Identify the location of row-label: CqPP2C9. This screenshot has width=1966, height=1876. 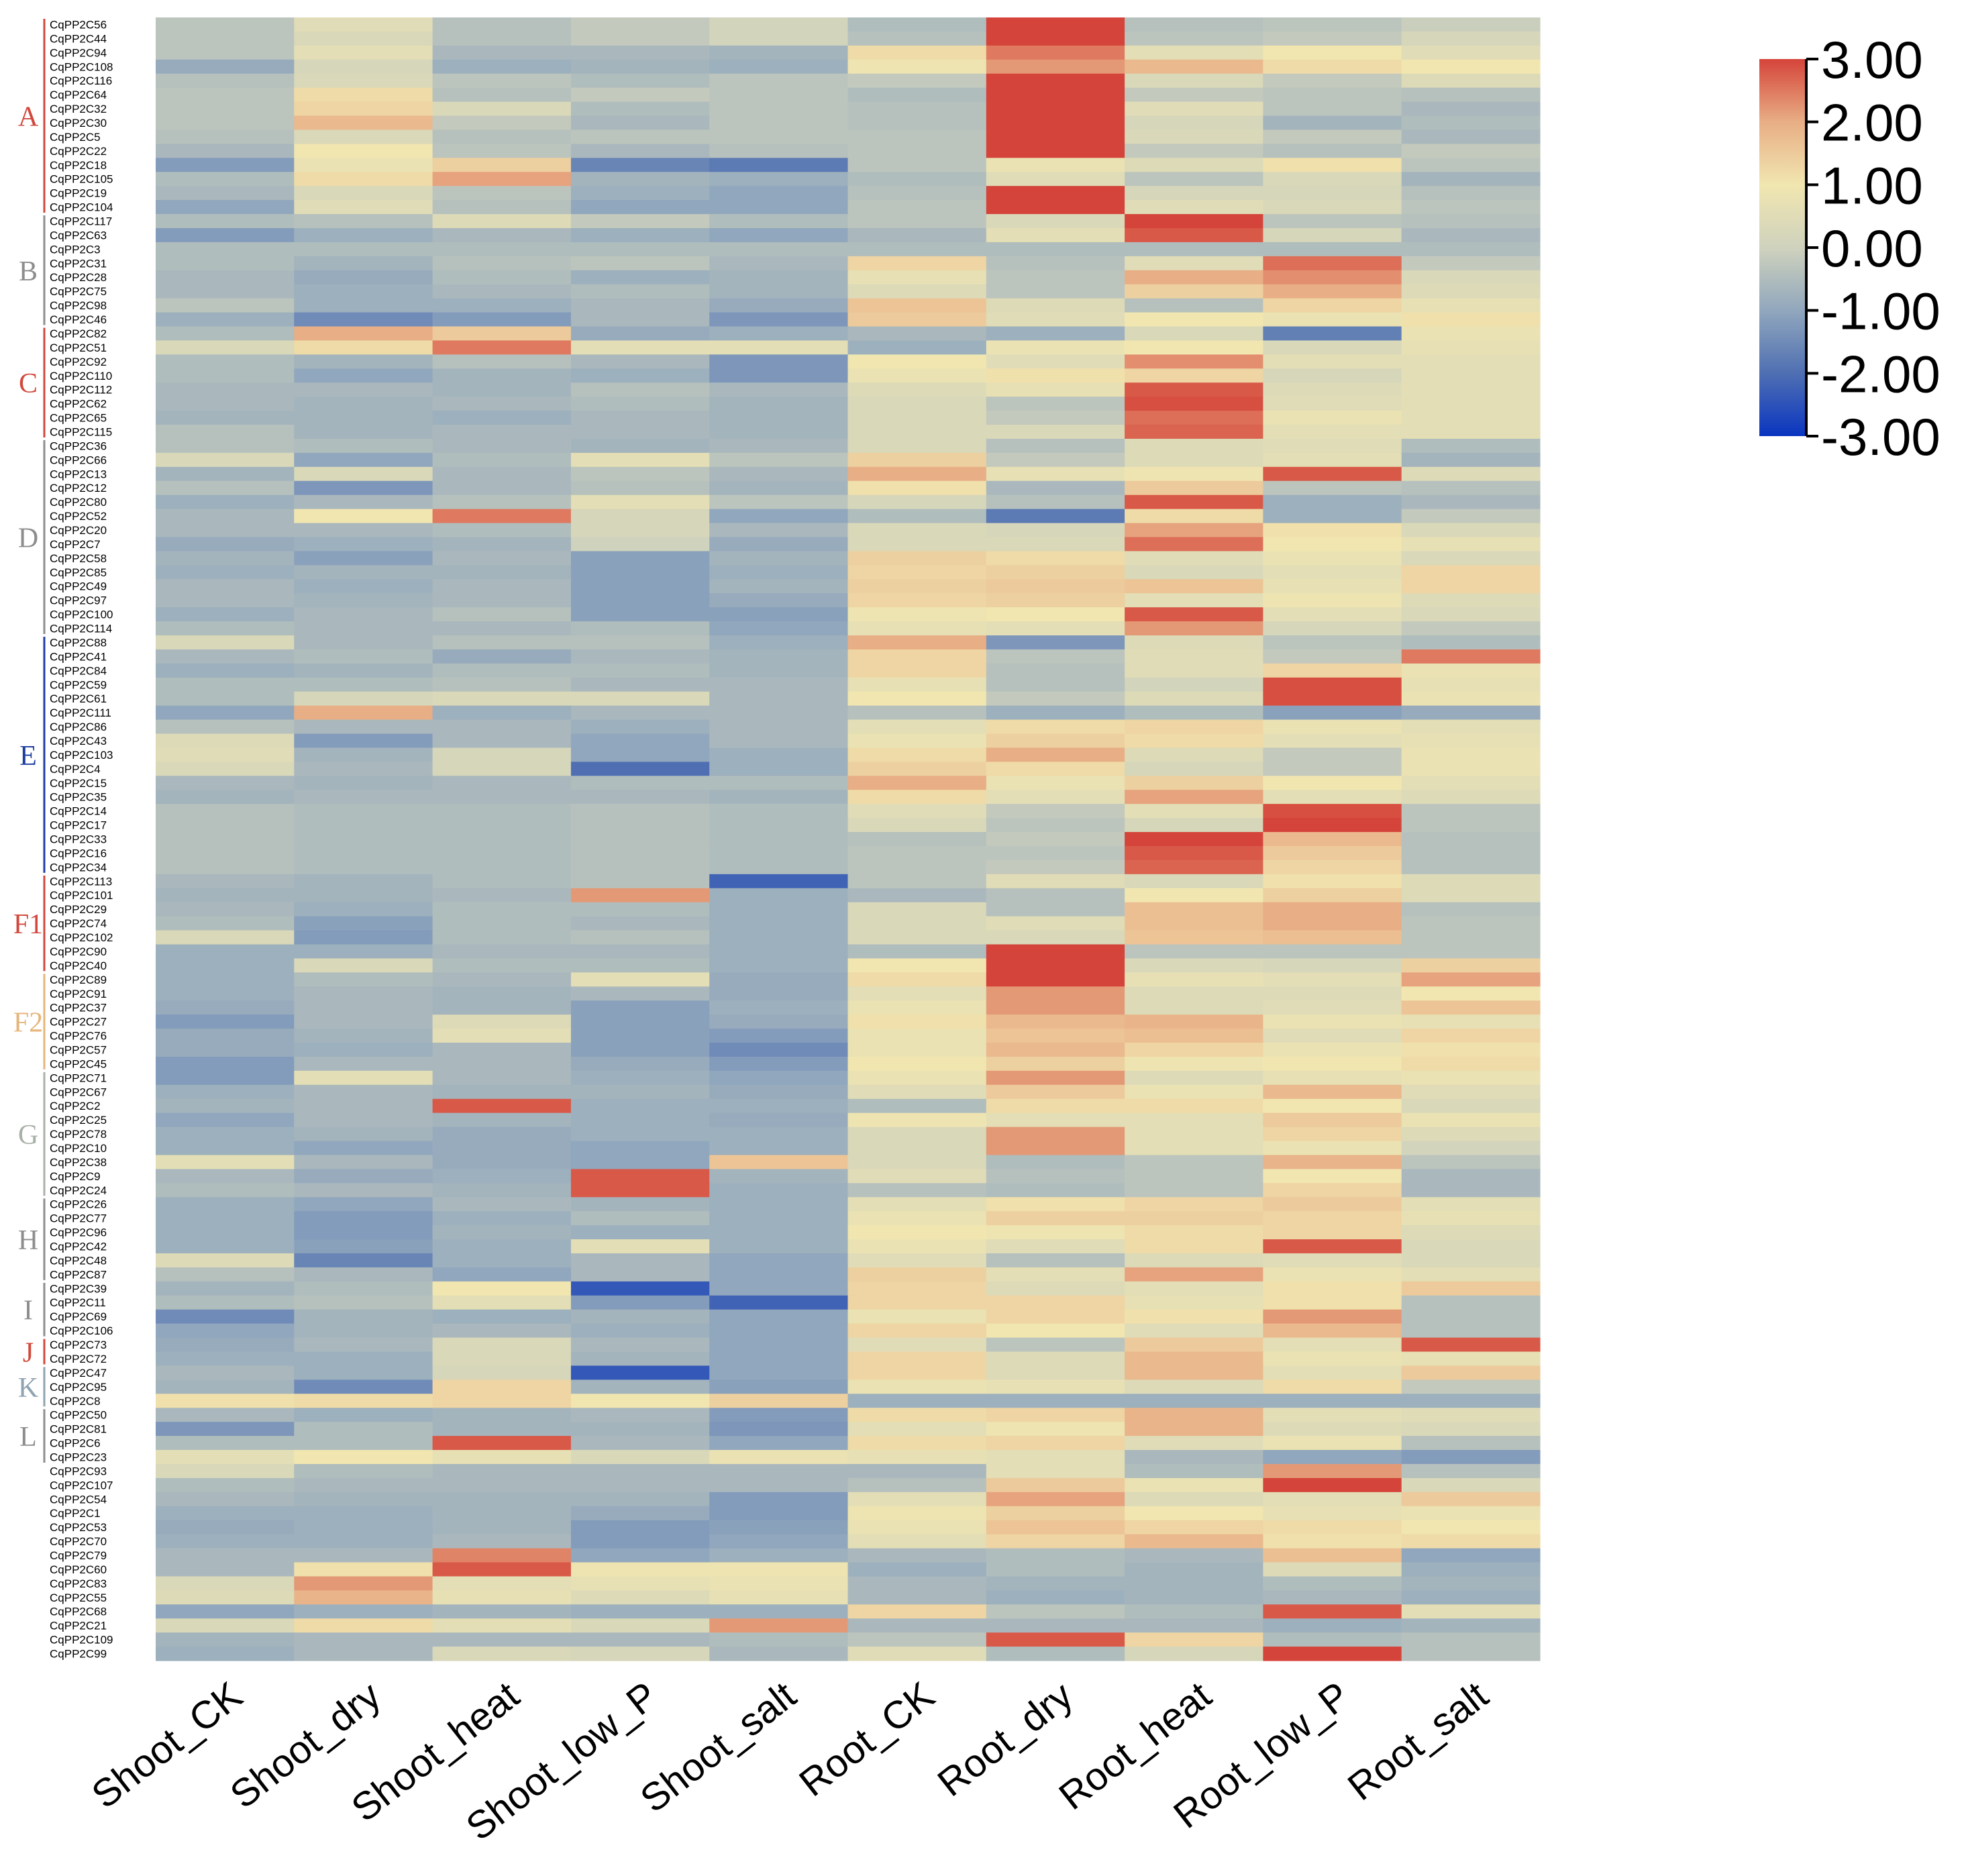
(75, 1176).